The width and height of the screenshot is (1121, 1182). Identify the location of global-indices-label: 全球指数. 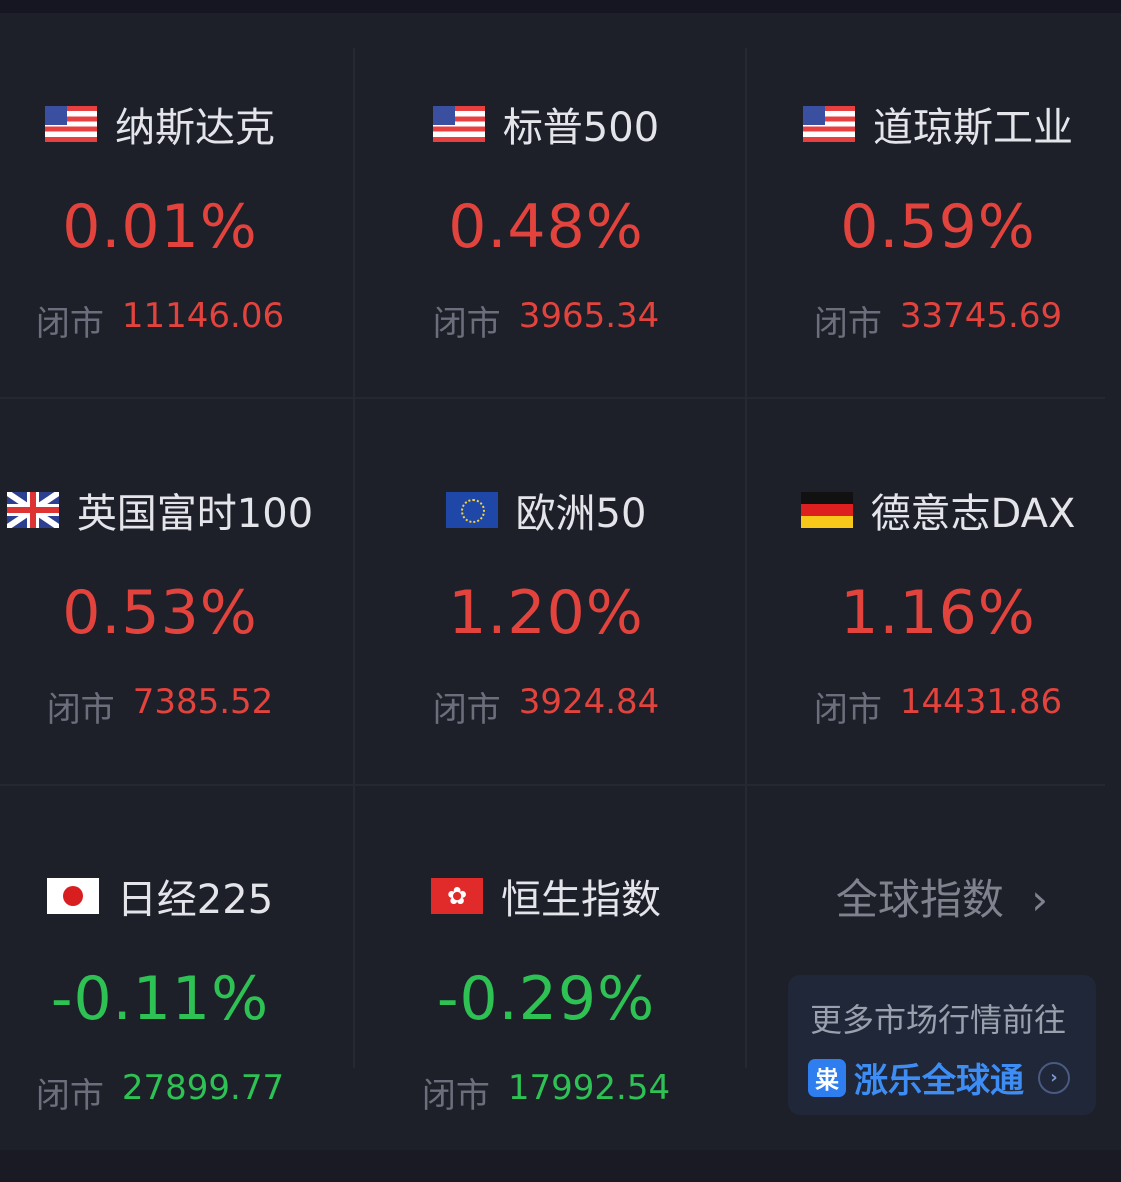
(919, 899).